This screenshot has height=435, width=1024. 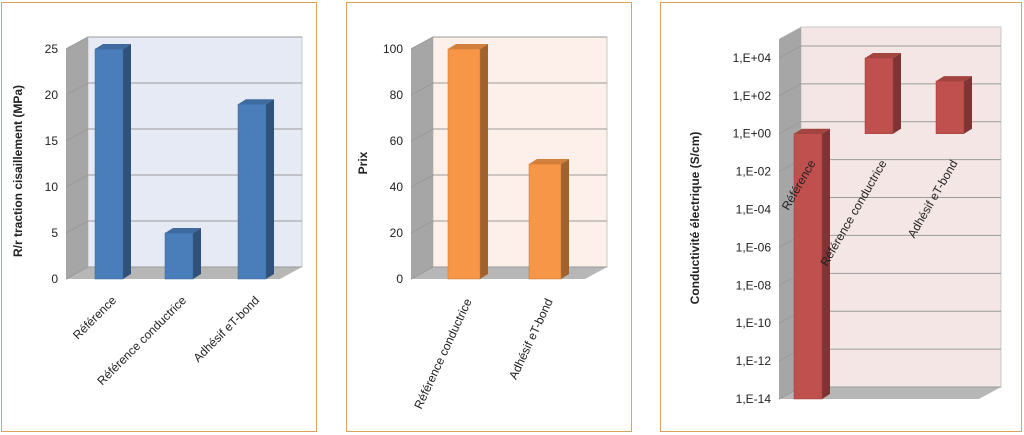 I want to click on y-tick-label: 40, so click(x=397, y=187).